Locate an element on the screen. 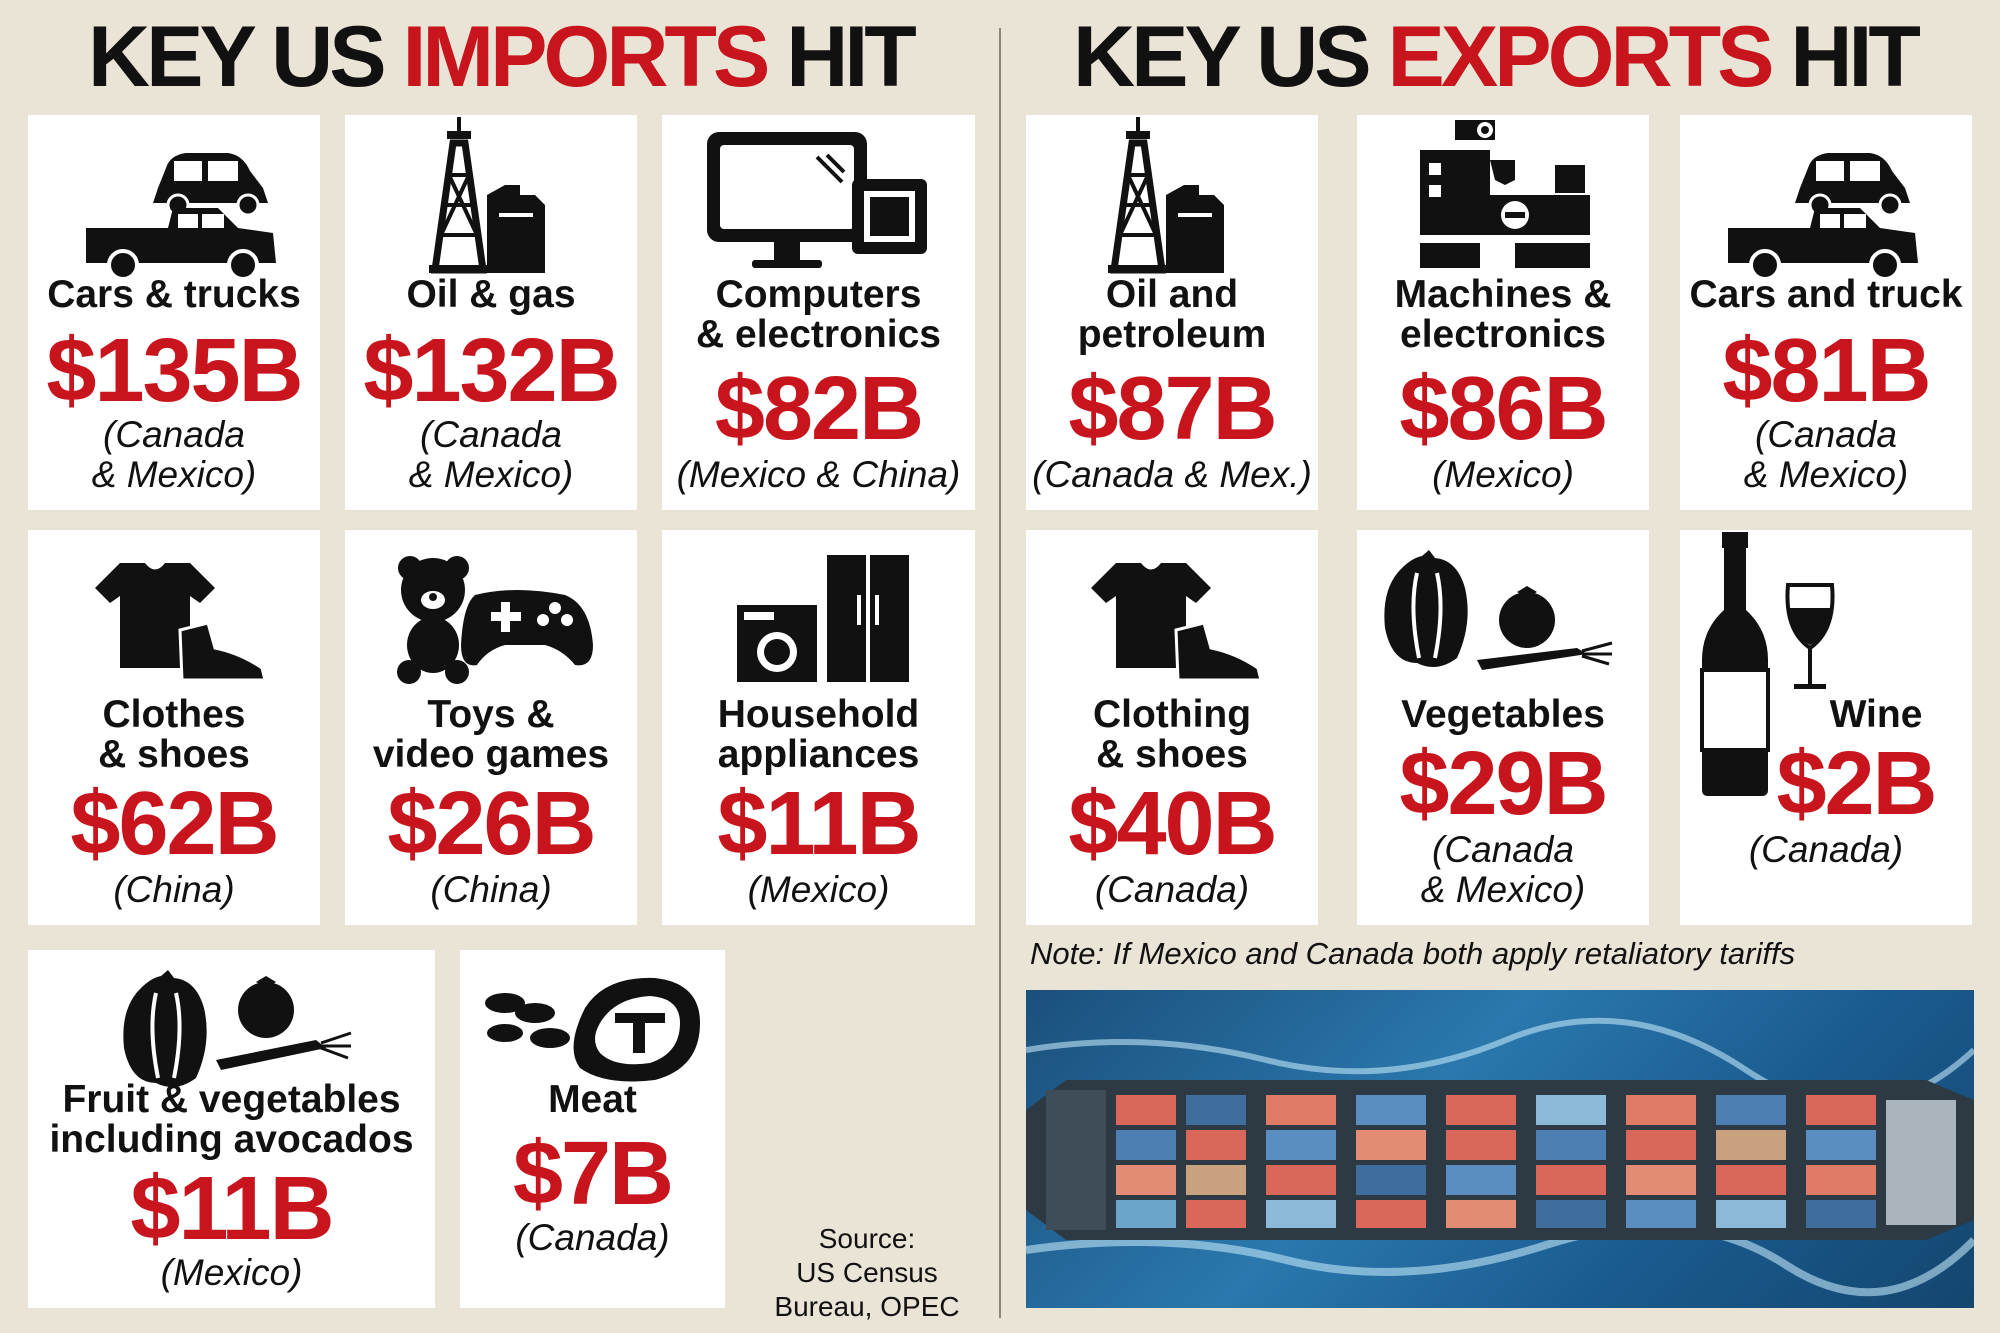  export-card-machines: Machines & electronics $86B (Mexico) is located at coordinates (1503, 312).